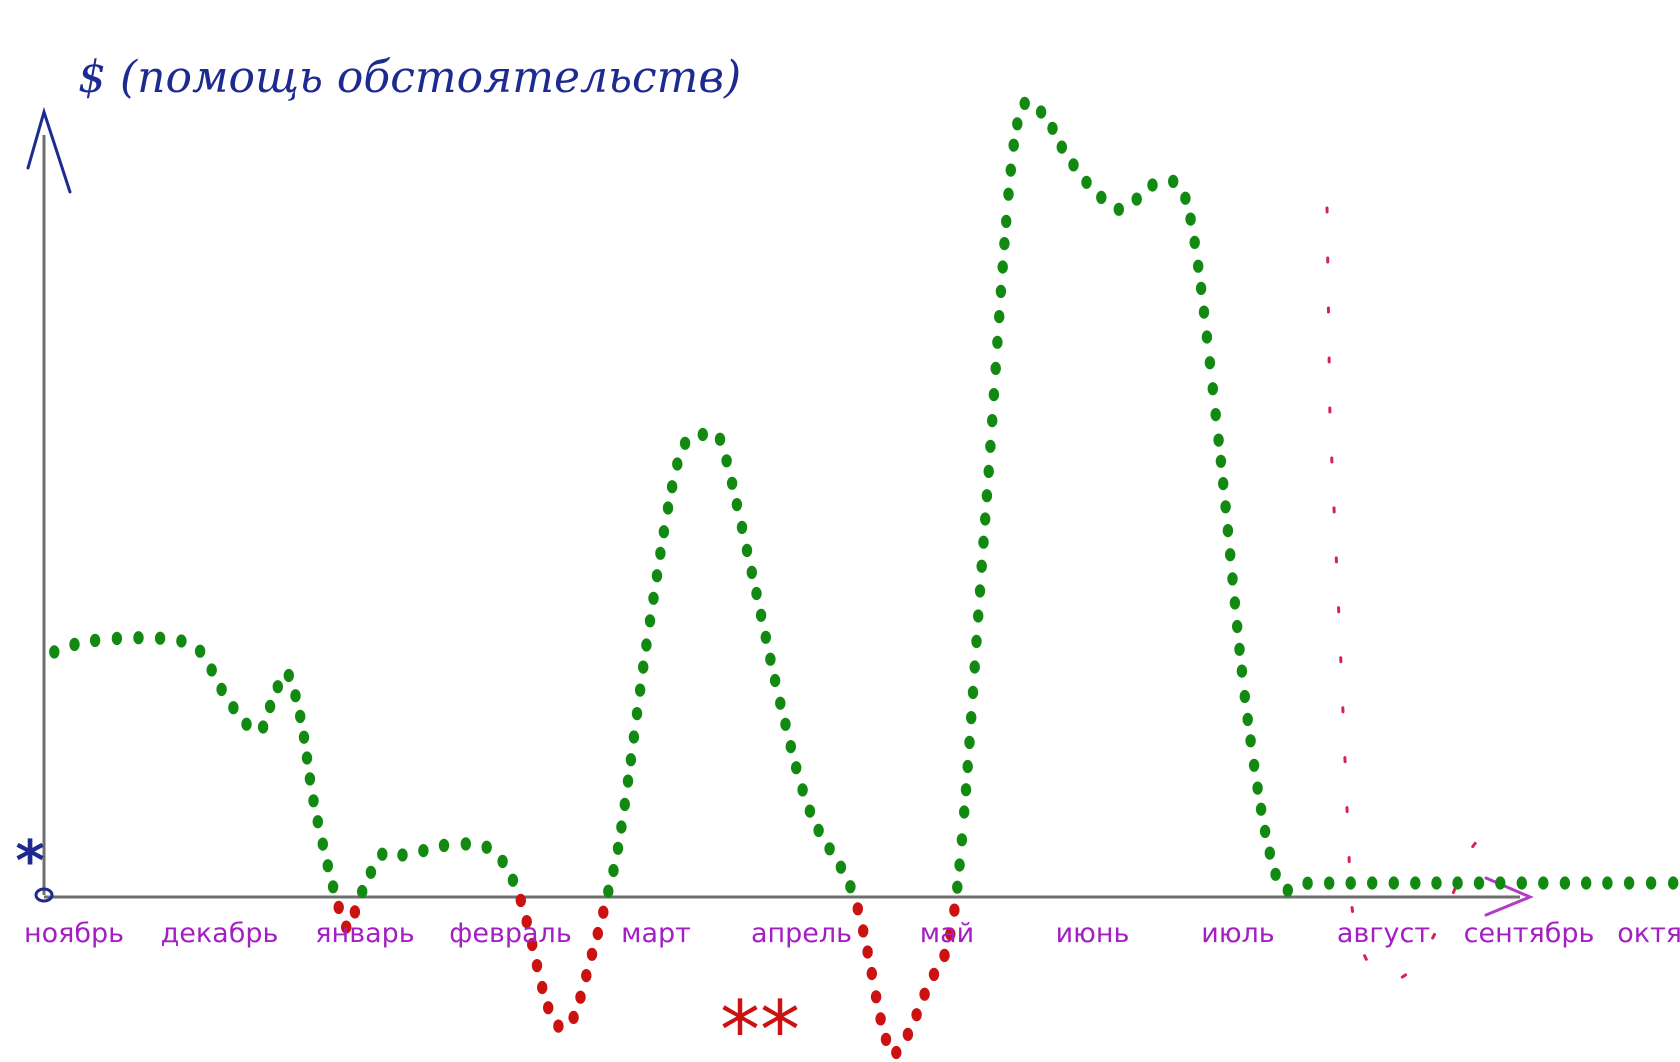 This screenshot has height=1062, width=1680. I want to click on x-tick-label: сентябрь, so click(1529, 933).